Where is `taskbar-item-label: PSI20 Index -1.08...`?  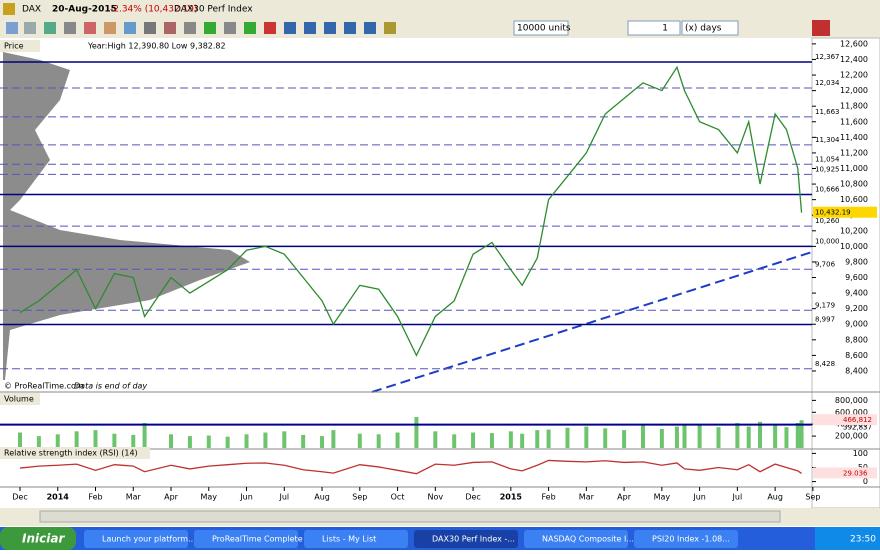
taskbar-item-label: PSI20 Index -1.08... is located at coordinates (691, 539).